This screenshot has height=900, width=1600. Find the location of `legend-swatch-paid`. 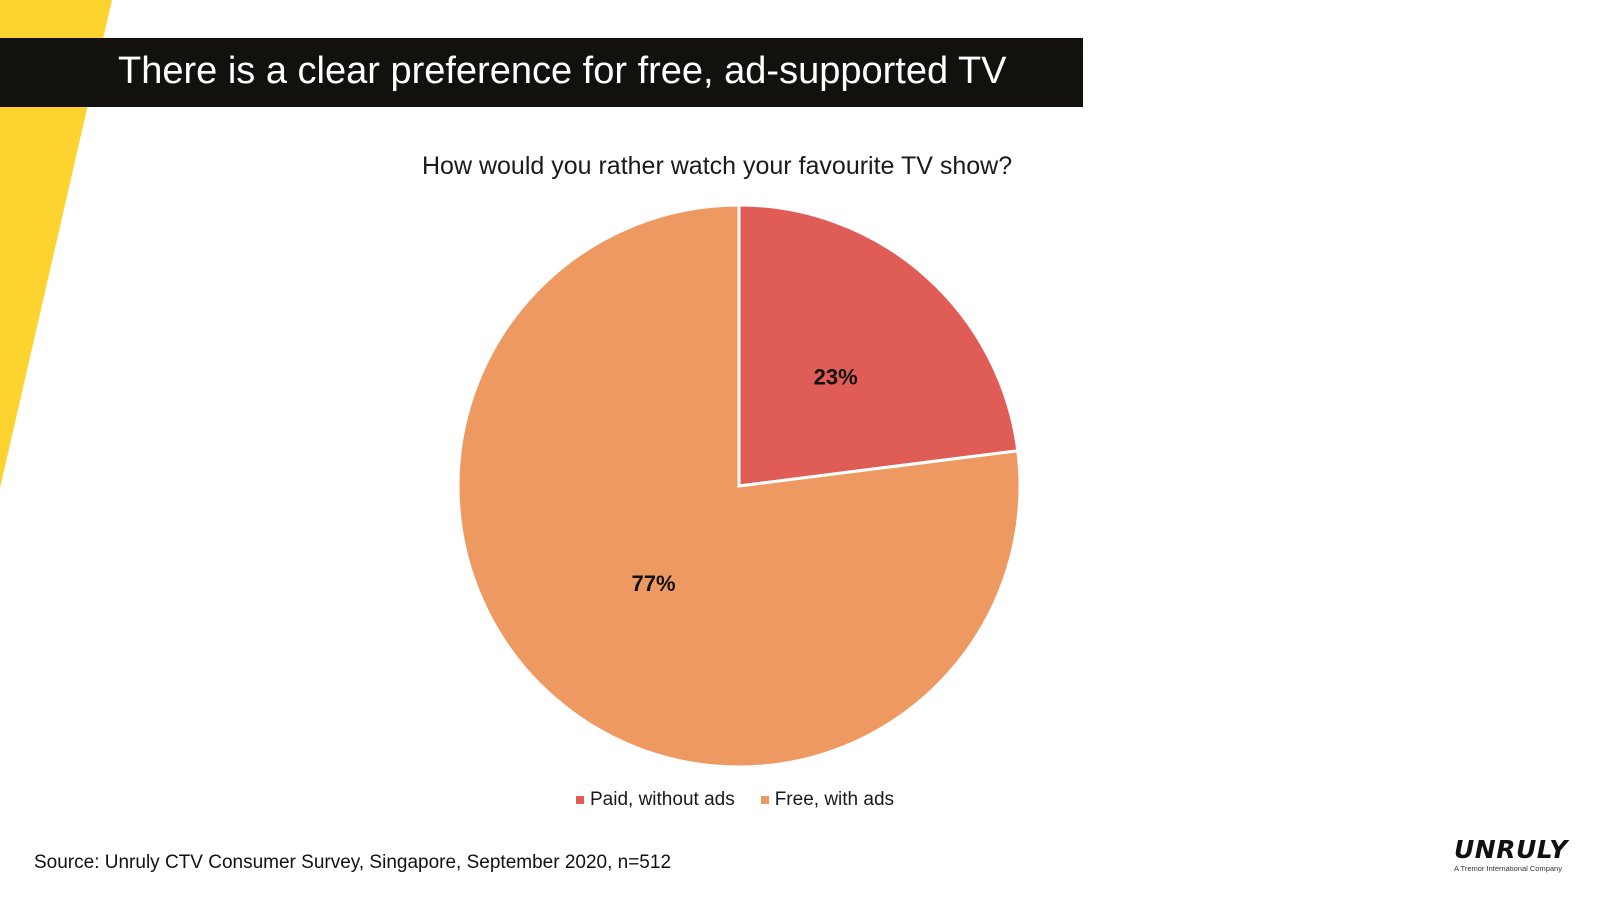

legend-swatch-paid is located at coordinates (580, 800).